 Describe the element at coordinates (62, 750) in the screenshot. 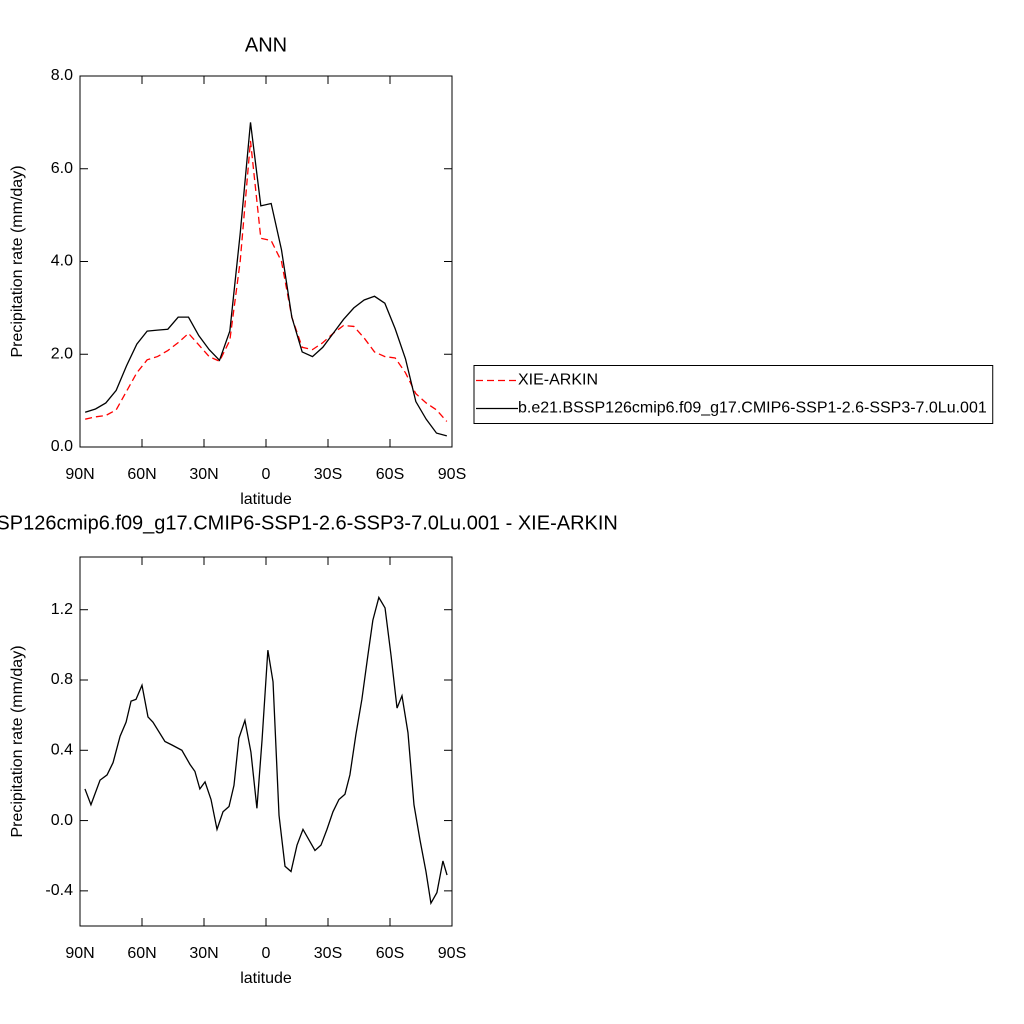

I see `y-tick-label: 0.4` at that location.